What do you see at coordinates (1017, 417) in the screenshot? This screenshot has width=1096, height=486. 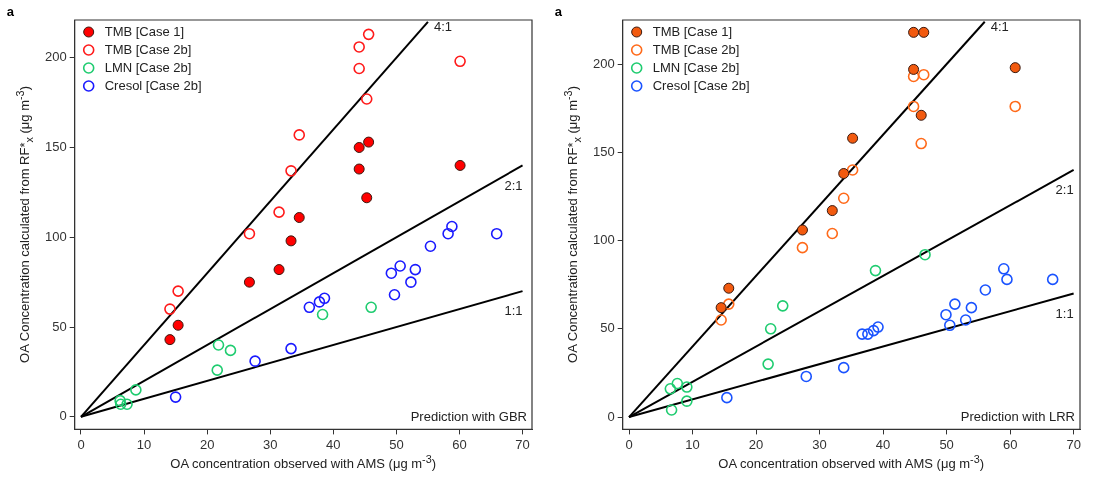 I see `annotation: Prediction with LRR` at bounding box center [1017, 417].